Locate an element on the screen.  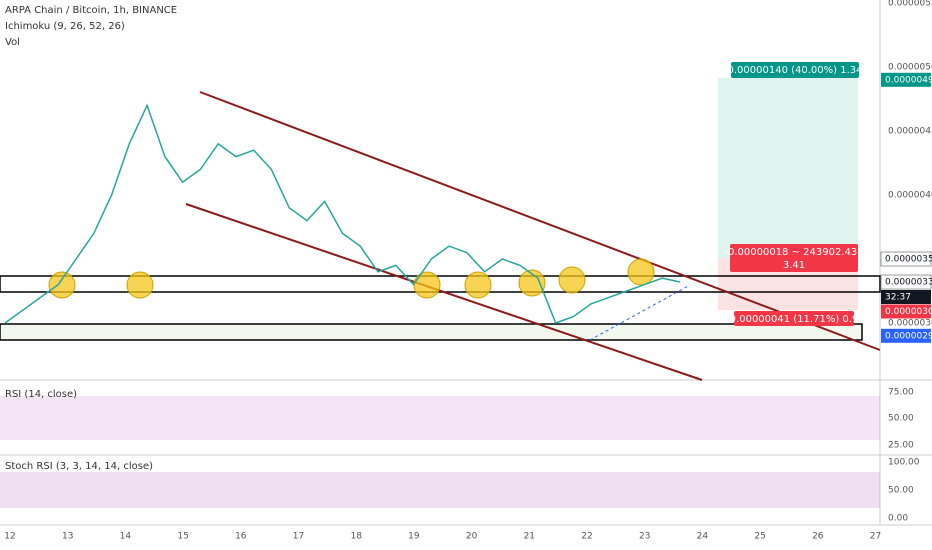
trend-line is located at coordinates (640, 312).